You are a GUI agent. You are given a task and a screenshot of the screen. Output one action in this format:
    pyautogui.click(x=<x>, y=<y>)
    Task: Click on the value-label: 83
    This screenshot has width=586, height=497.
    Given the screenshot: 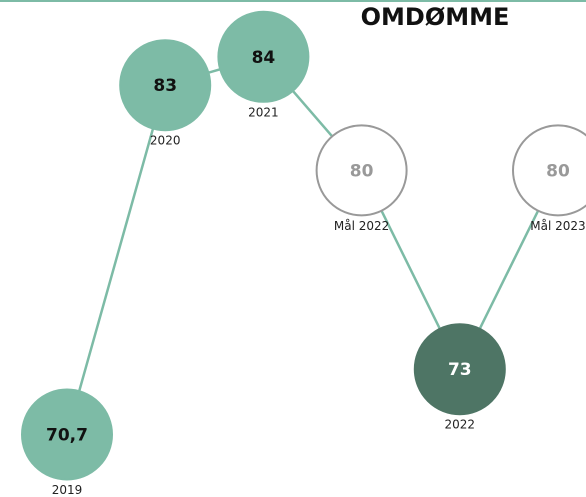 What is the action you would take?
    pyautogui.click(x=165, y=86)
    